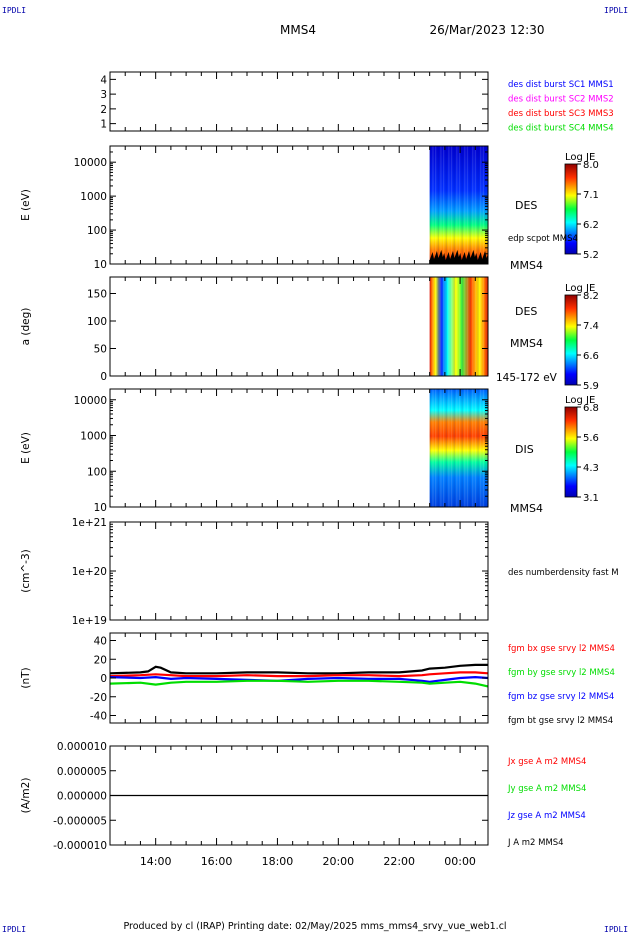  I want to click on x-tick-label: 22:00, so click(399, 861).